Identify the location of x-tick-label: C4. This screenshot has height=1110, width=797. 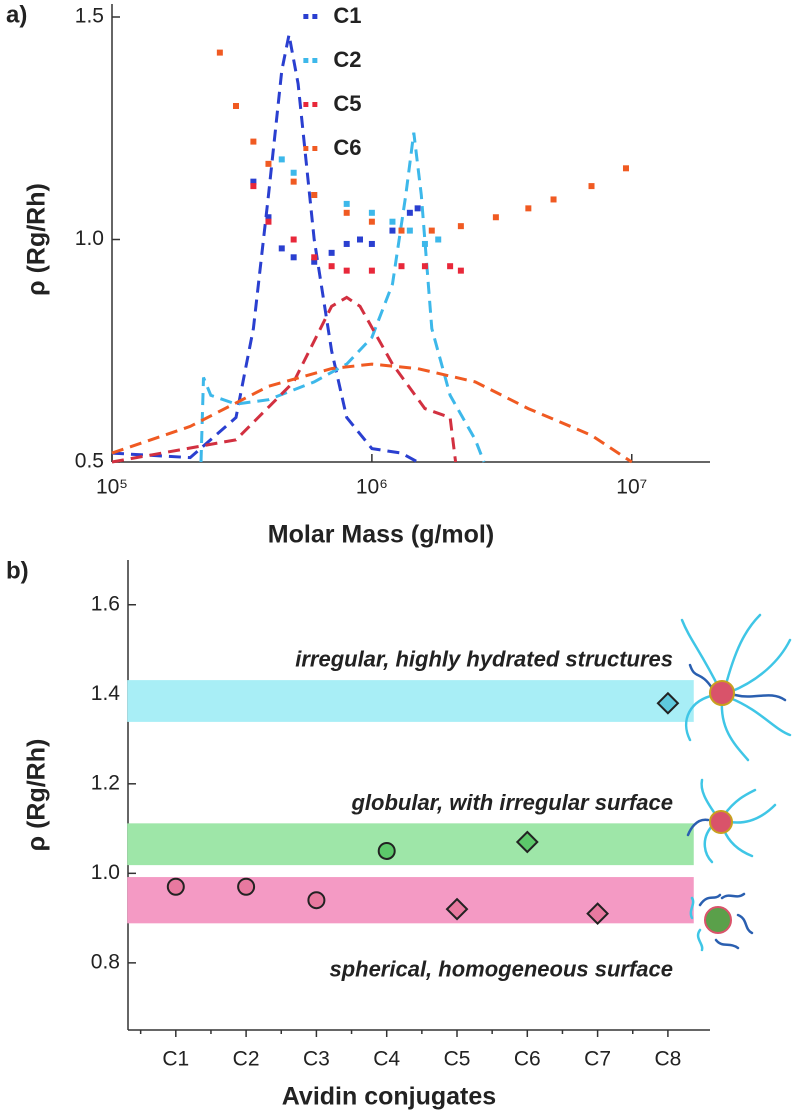
(386, 1059).